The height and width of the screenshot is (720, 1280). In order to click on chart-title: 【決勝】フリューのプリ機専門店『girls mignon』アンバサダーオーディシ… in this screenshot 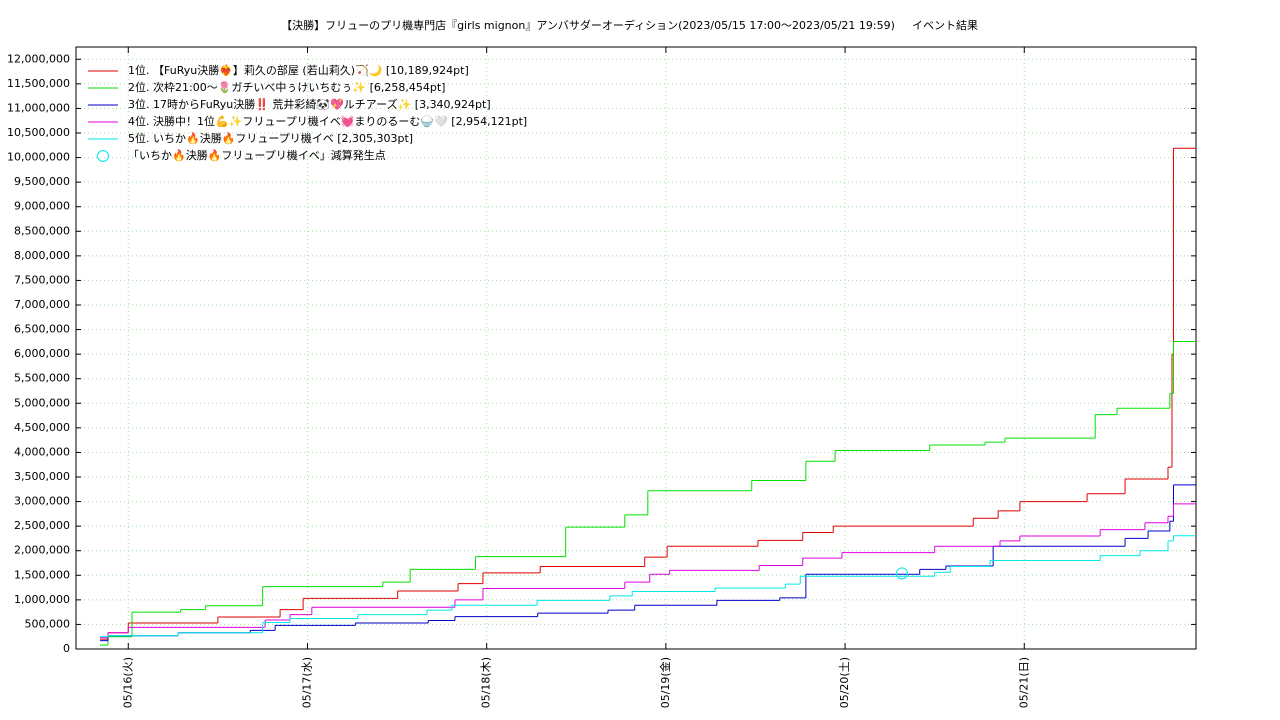, I will do `click(588, 25)`.